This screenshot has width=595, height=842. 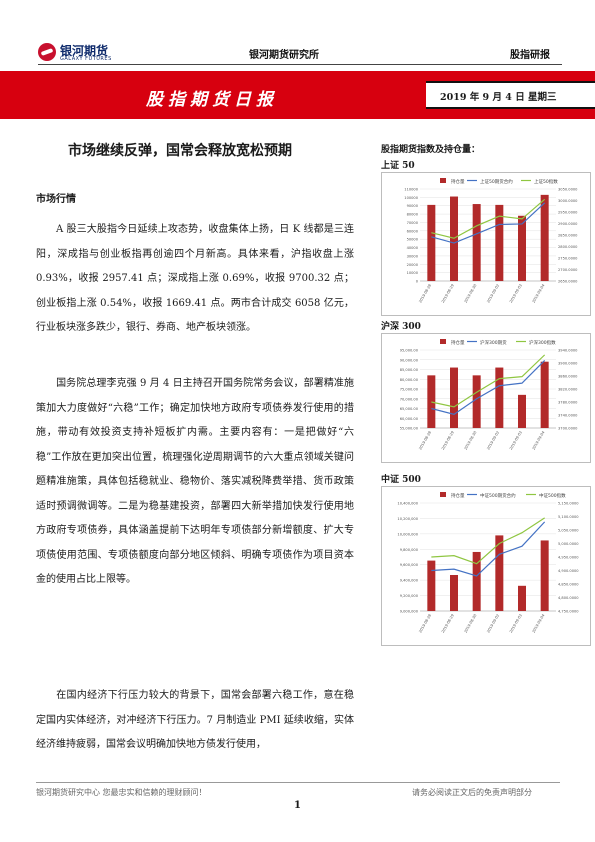 What do you see at coordinates (401, 325) in the screenshot?
I see `chart-2-title: 沪深 300` at bounding box center [401, 325].